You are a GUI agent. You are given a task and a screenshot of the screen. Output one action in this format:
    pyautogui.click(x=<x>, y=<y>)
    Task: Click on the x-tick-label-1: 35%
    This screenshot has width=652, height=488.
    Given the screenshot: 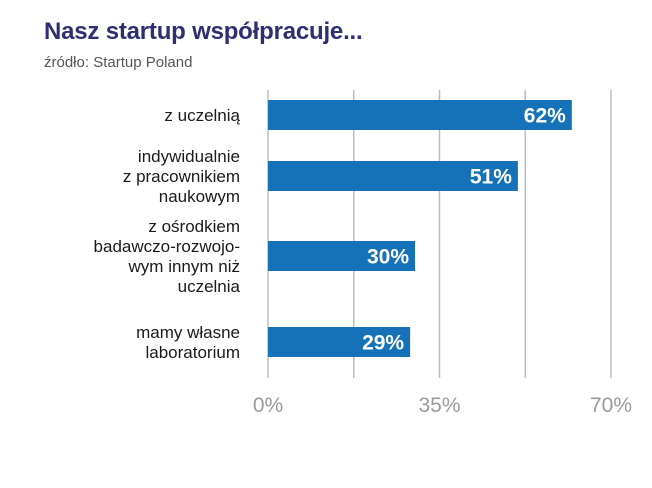 What is the action you would take?
    pyautogui.click(x=439, y=405)
    